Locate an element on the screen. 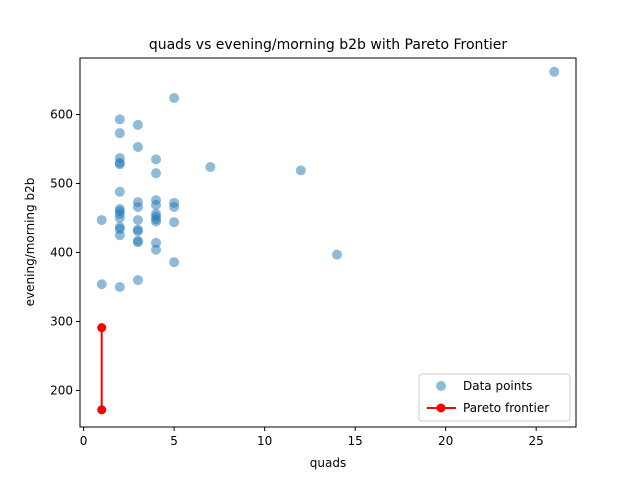  legend-data-points-label: Data points is located at coordinates (497, 386).